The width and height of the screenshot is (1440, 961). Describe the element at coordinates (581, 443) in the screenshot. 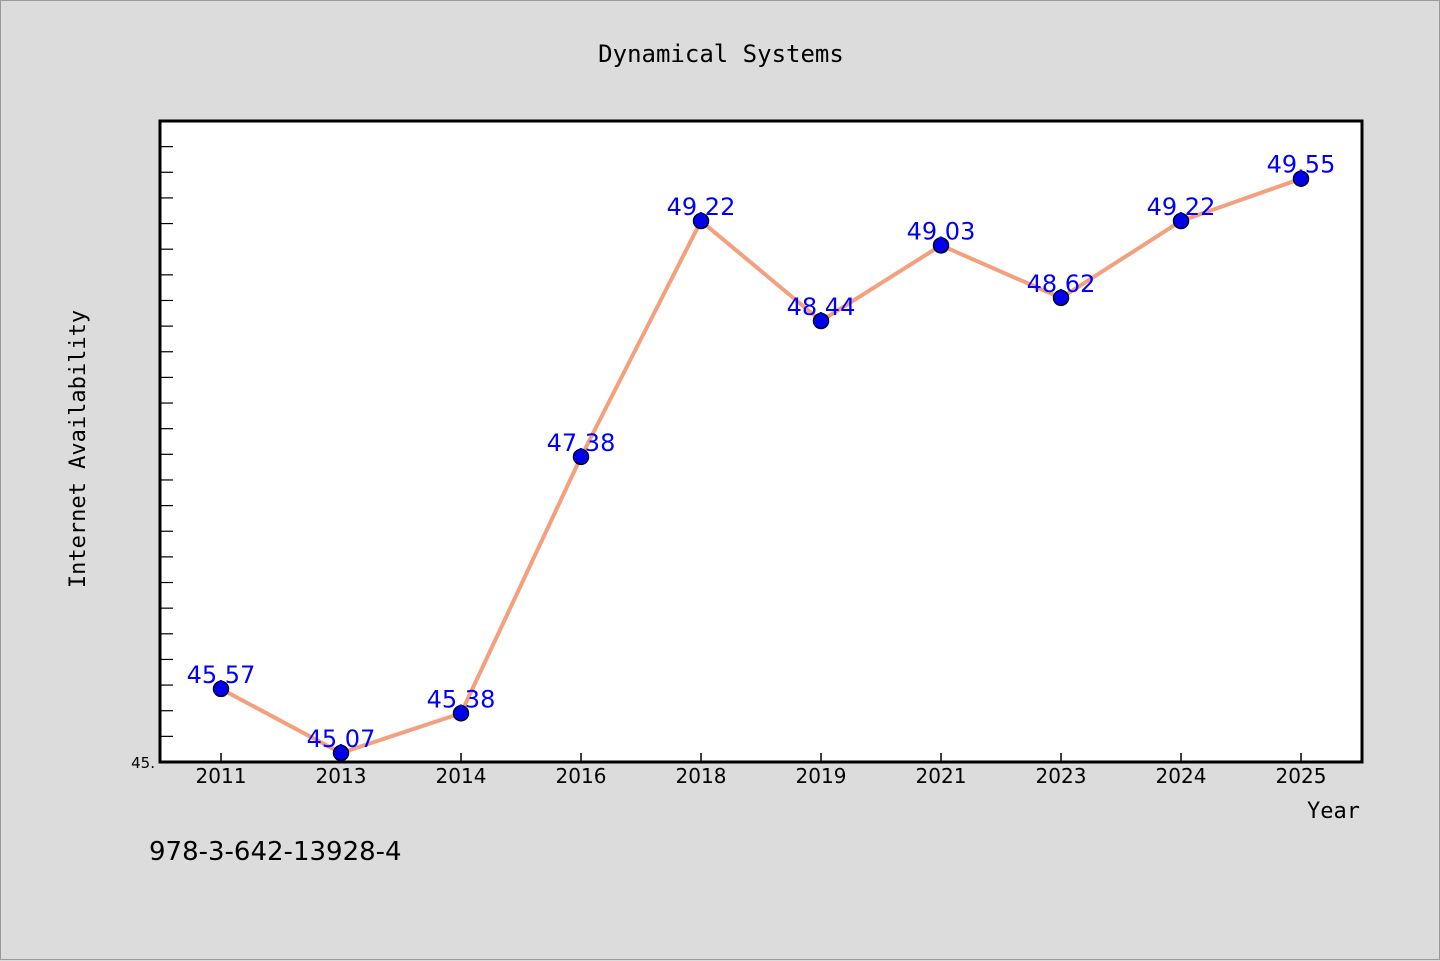

I see `data-label: 47.38` at that location.